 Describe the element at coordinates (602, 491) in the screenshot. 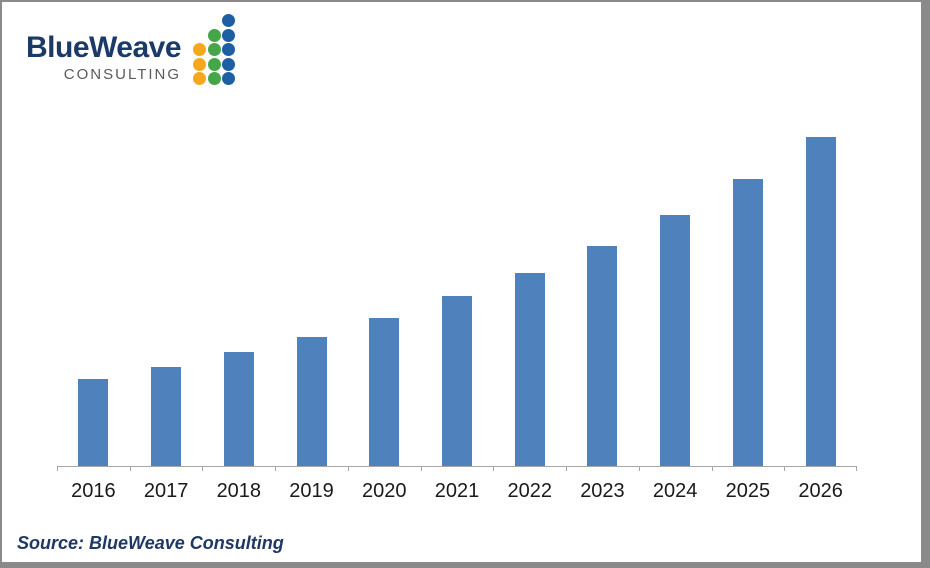

I see `x-axis-label-2023: 2023` at that location.